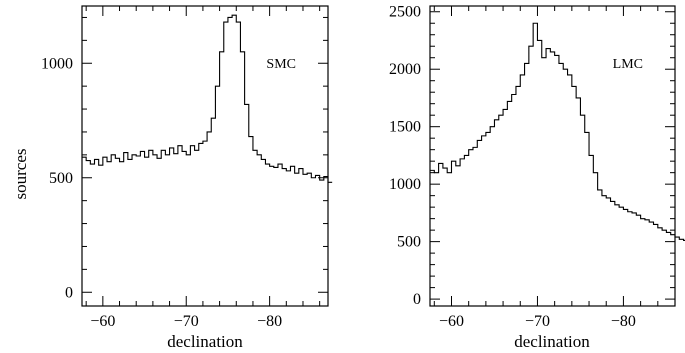 This screenshot has height=353, width=685. Describe the element at coordinates (405, 127) in the screenshot. I see `y-tick-label: 1500` at that location.